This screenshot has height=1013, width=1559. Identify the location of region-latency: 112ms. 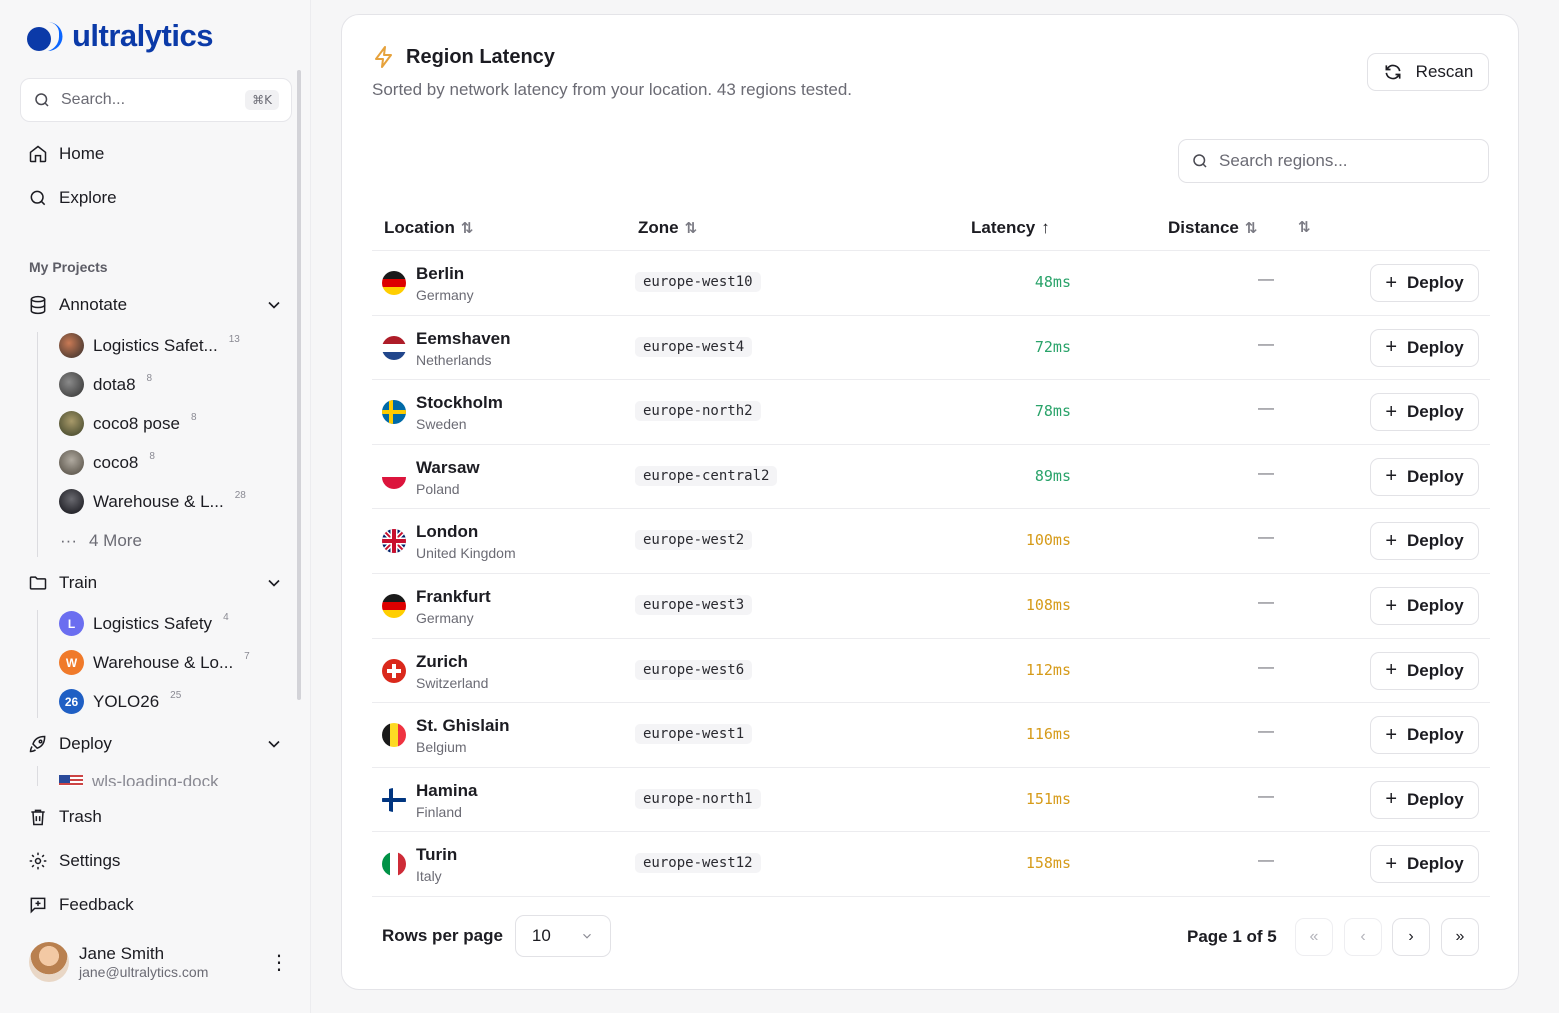
(1048, 669).